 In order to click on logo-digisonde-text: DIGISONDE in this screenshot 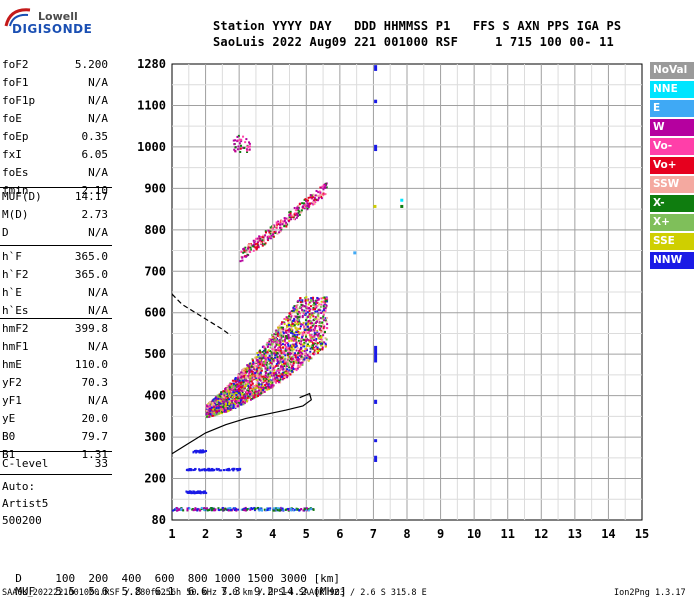, I will do `click(52, 29)`.